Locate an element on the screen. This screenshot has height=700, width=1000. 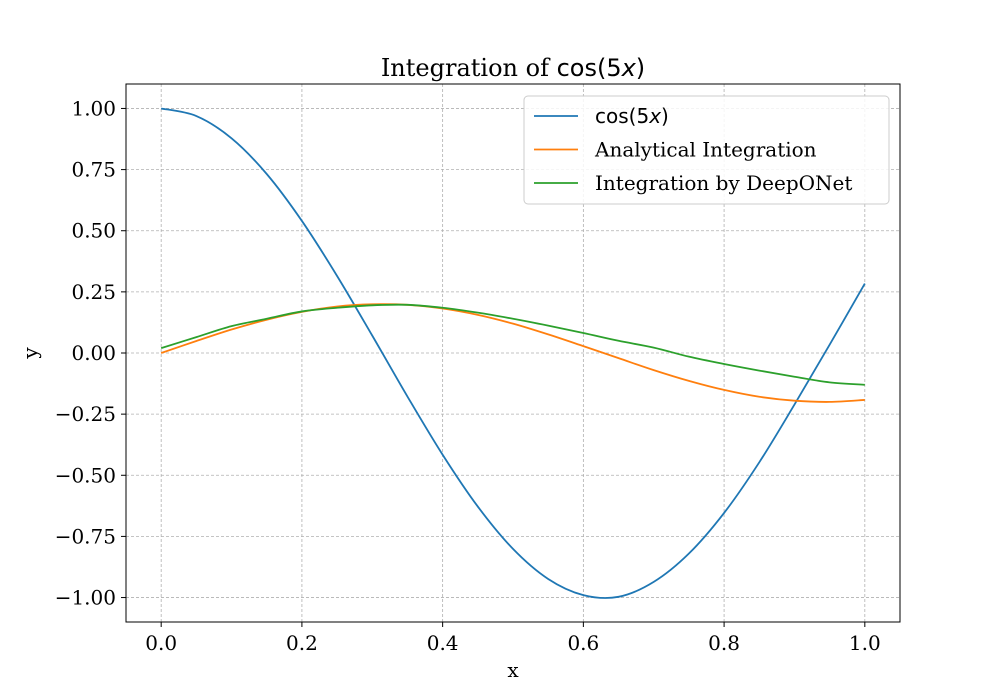
chart-title: Integration of cos(5x) is located at coordinates (513, 68).